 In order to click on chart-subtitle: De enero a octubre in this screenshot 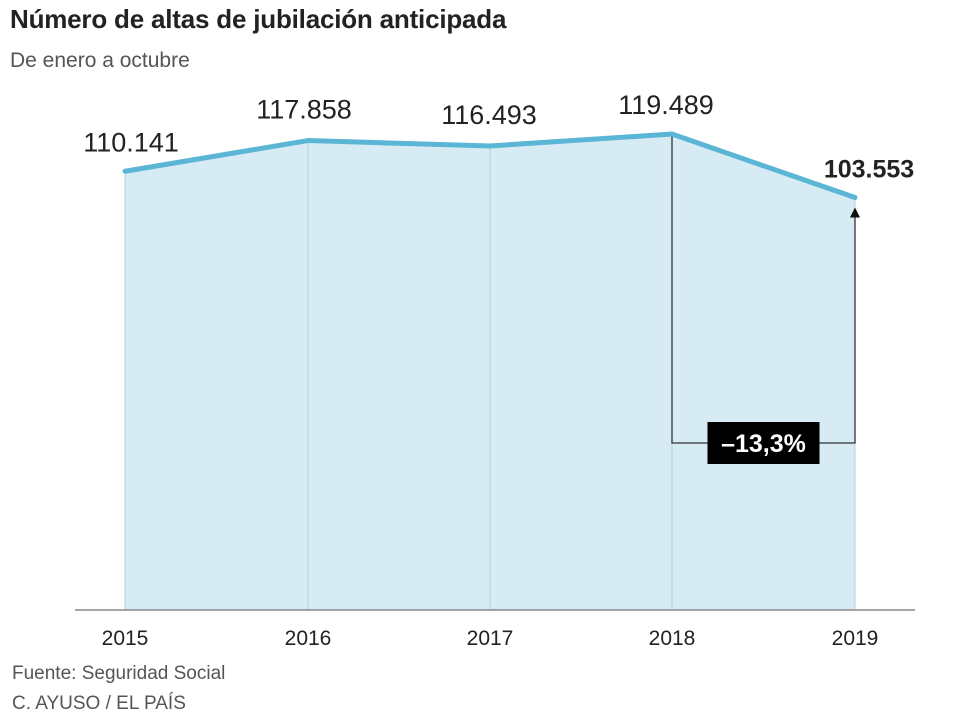, I will do `click(100, 60)`.